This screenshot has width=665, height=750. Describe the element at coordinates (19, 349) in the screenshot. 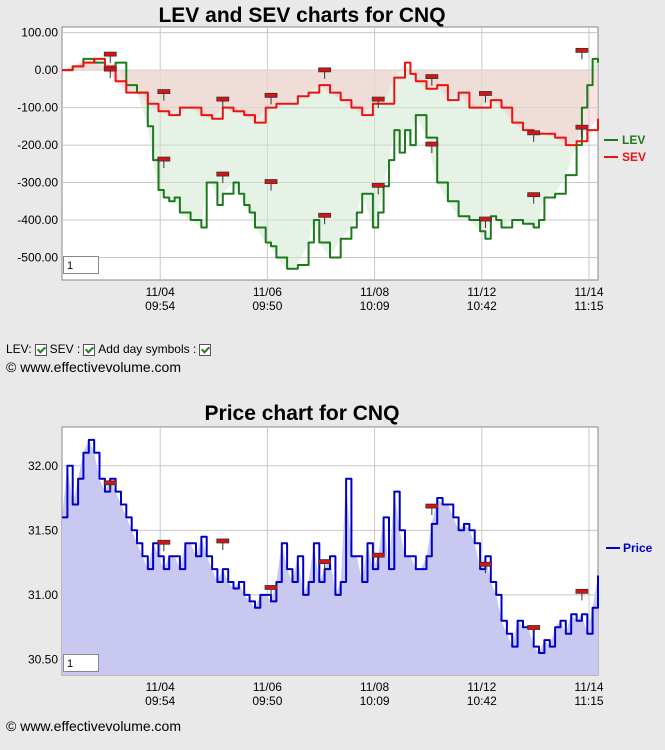

I see `lev-toggle-label: LEV:` at that location.